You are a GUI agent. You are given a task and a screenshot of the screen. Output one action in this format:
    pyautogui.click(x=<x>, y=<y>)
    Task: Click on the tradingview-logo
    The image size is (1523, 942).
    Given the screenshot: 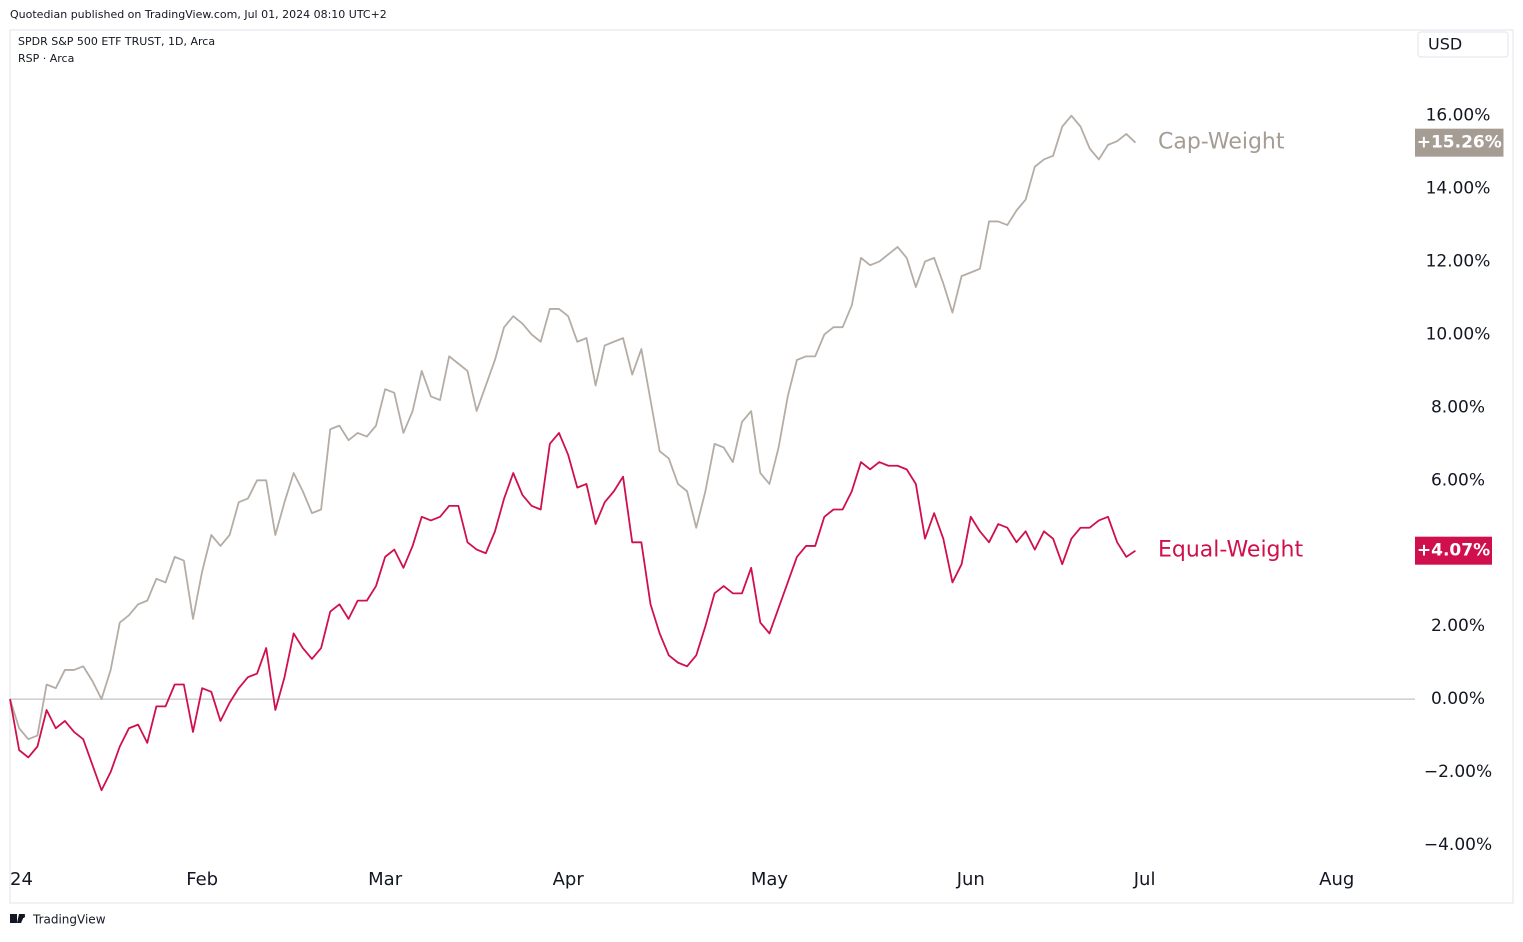 What is the action you would take?
    pyautogui.click(x=17, y=918)
    